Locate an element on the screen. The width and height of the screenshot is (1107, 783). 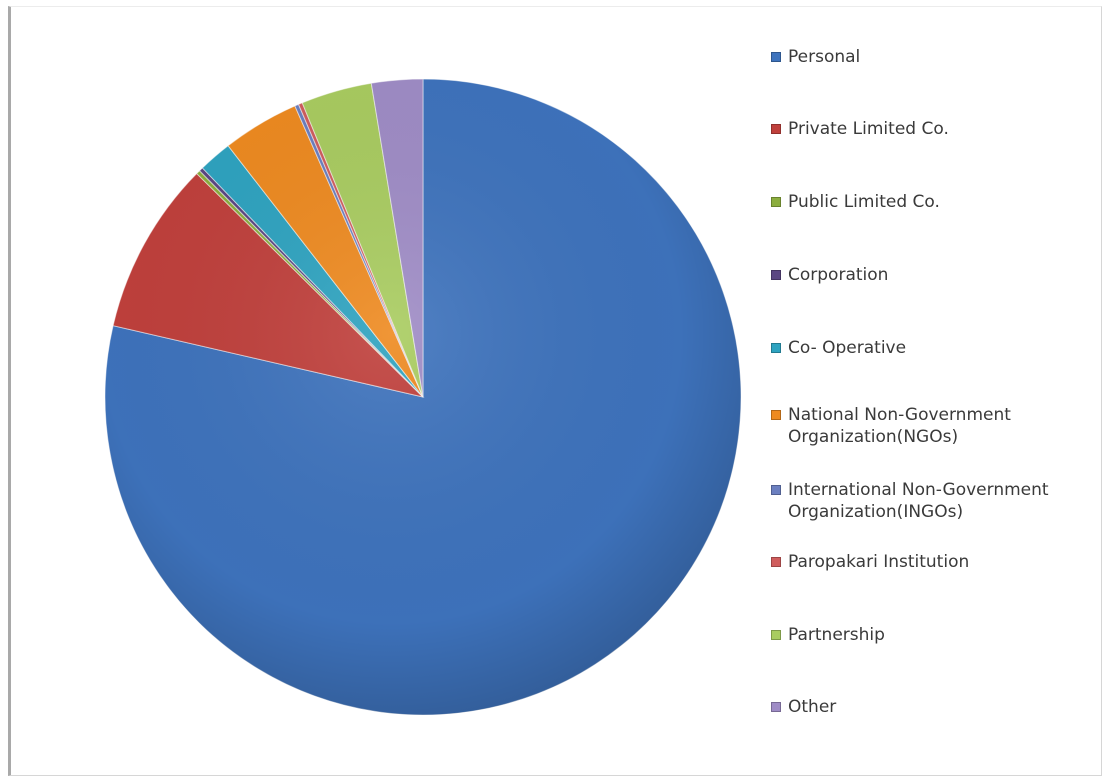
legend-label: Corporation is located at coordinates (838, 275).